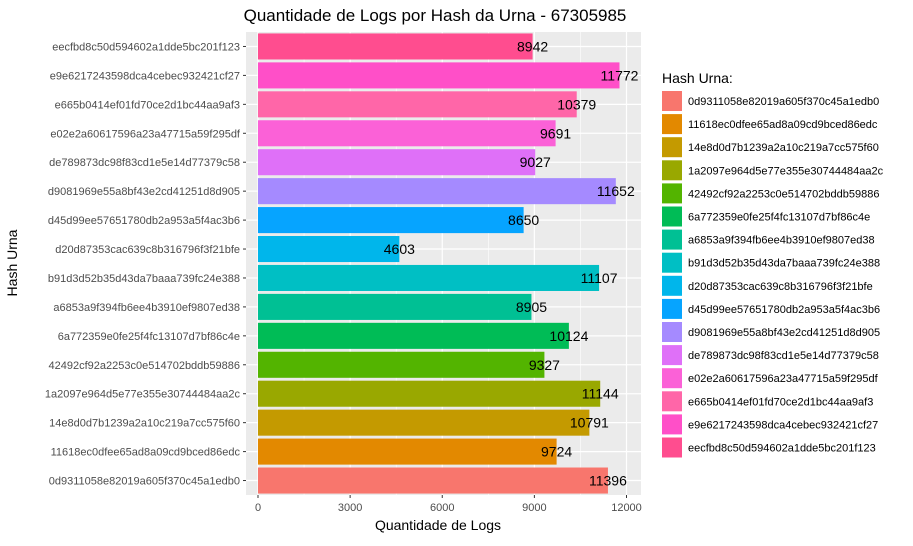 The image size is (913, 546). Describe the element at coordinates (442, 508) in the screenshot. I see `x-tick-label: 6000` at that location.